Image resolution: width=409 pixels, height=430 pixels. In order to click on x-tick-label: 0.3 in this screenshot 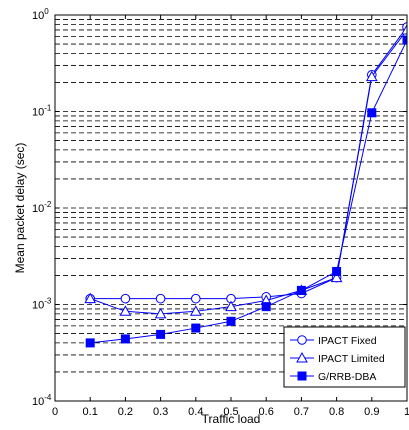, I will do `click(160, 412)`.